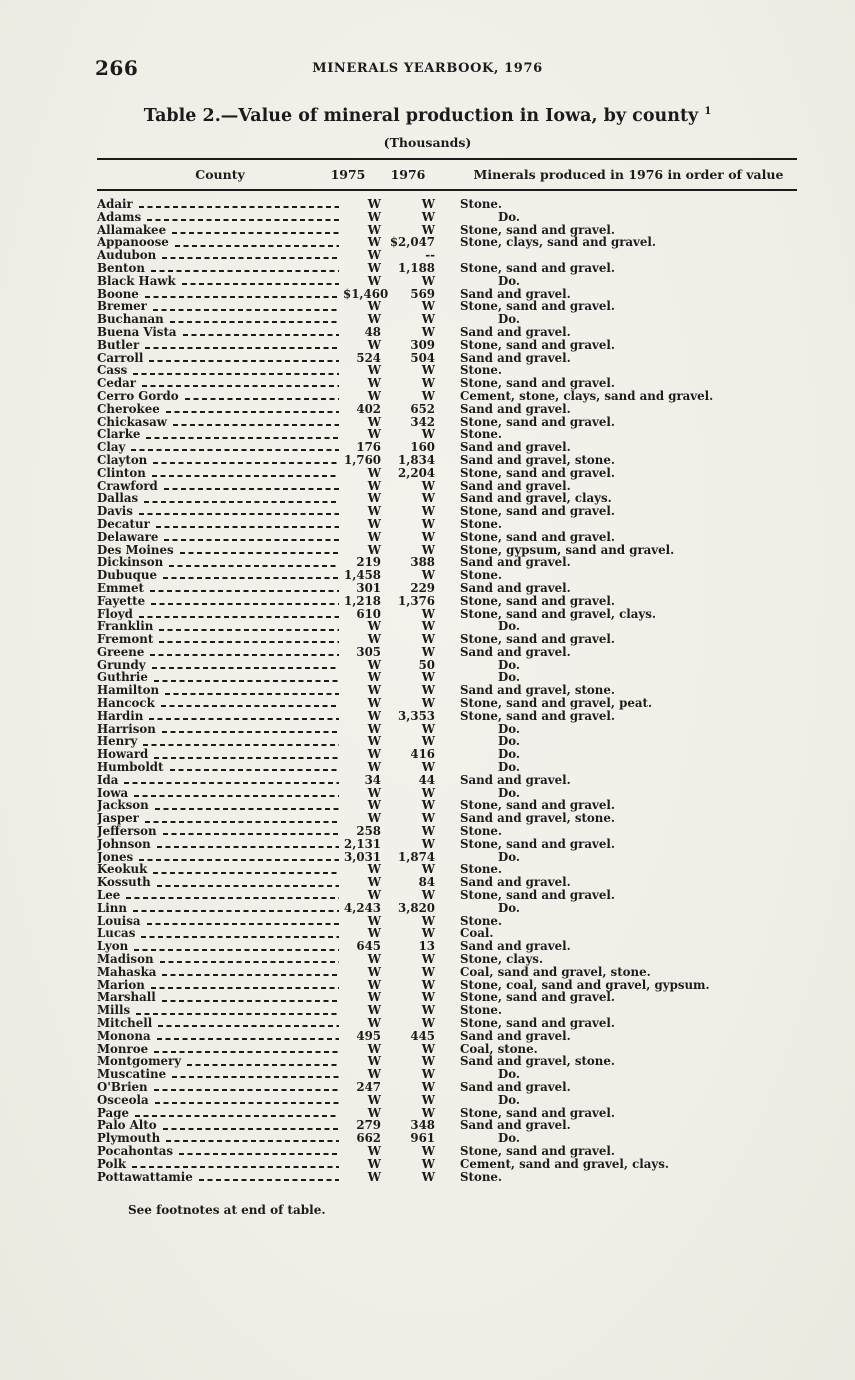  Describe the element at coordinates (128, 691) in the screenshot. I see `county-name: Hamilton` at that location.